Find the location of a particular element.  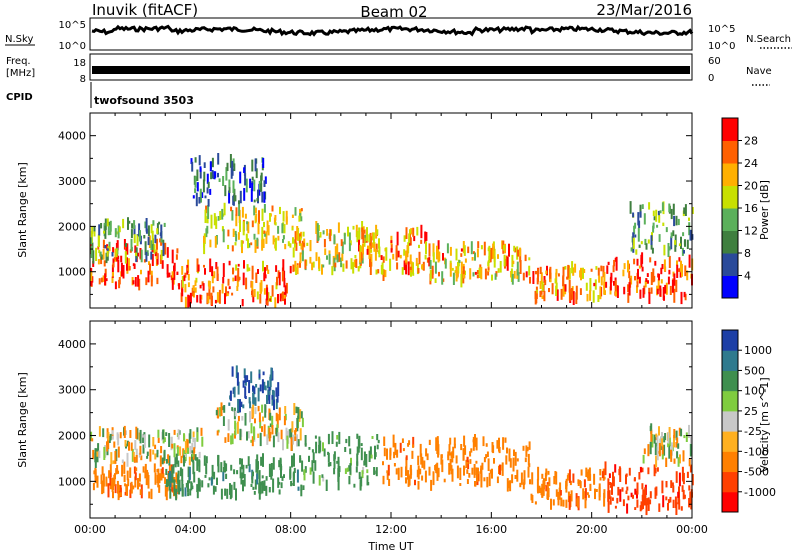

colorbar-tick-label: -1000 is located at coordinates (760, 492).